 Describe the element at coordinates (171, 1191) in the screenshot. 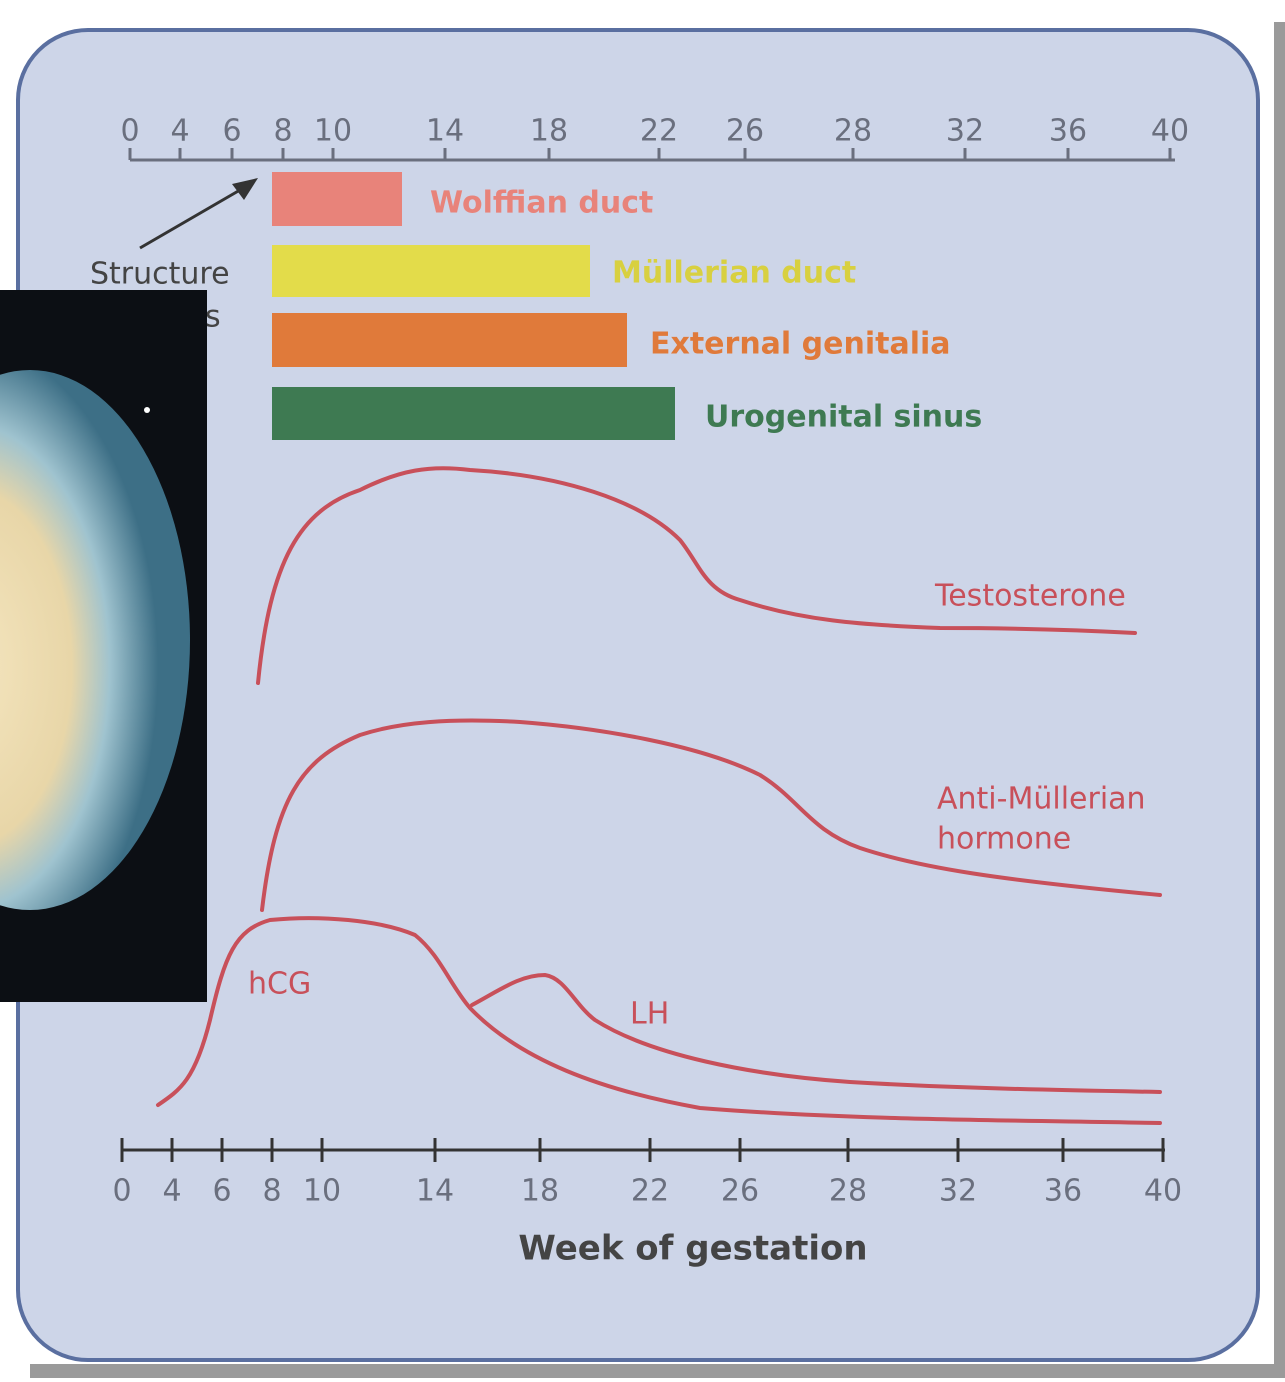

I see `bottom-tick-label: 4` at that location.